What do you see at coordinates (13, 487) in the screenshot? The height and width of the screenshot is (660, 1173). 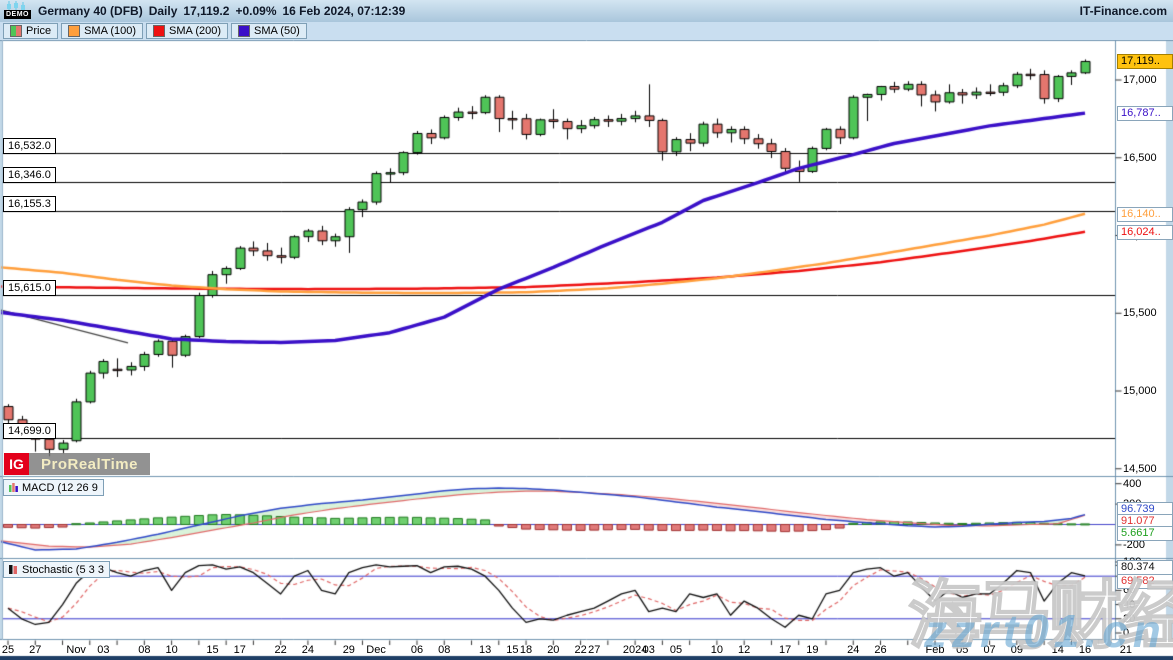 I see `macd-icon` at bounding box center [13, 487].